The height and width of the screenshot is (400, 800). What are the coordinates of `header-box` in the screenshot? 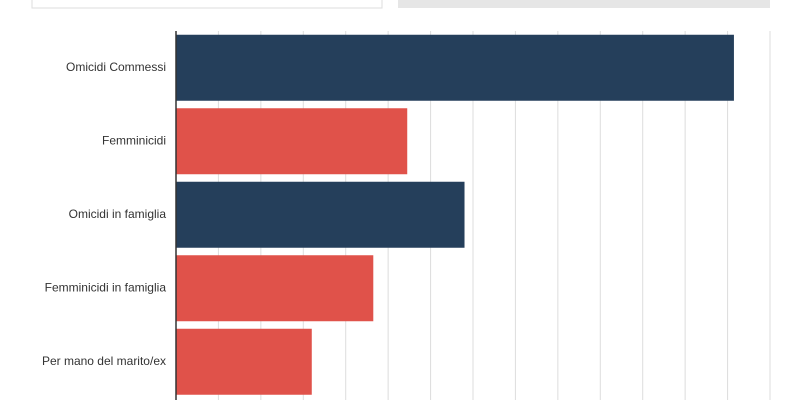 It's located at (207, 4).